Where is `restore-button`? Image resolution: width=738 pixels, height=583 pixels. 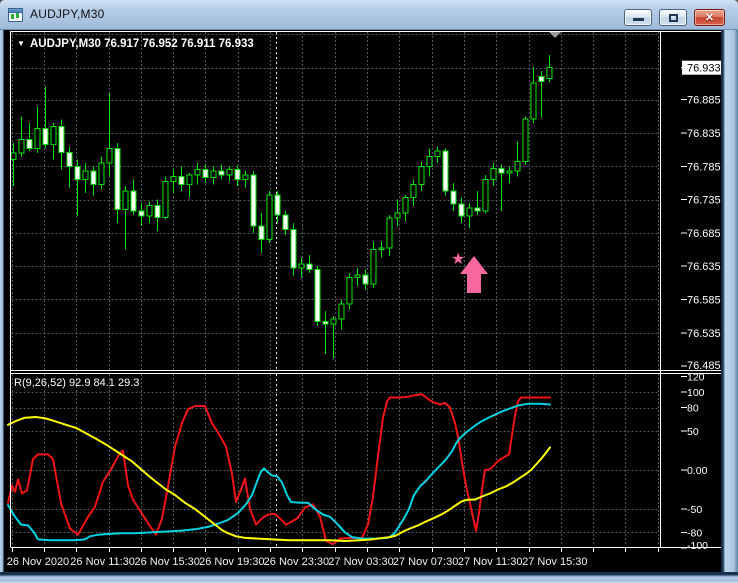 restore-button is located at coordinates (673, 17).